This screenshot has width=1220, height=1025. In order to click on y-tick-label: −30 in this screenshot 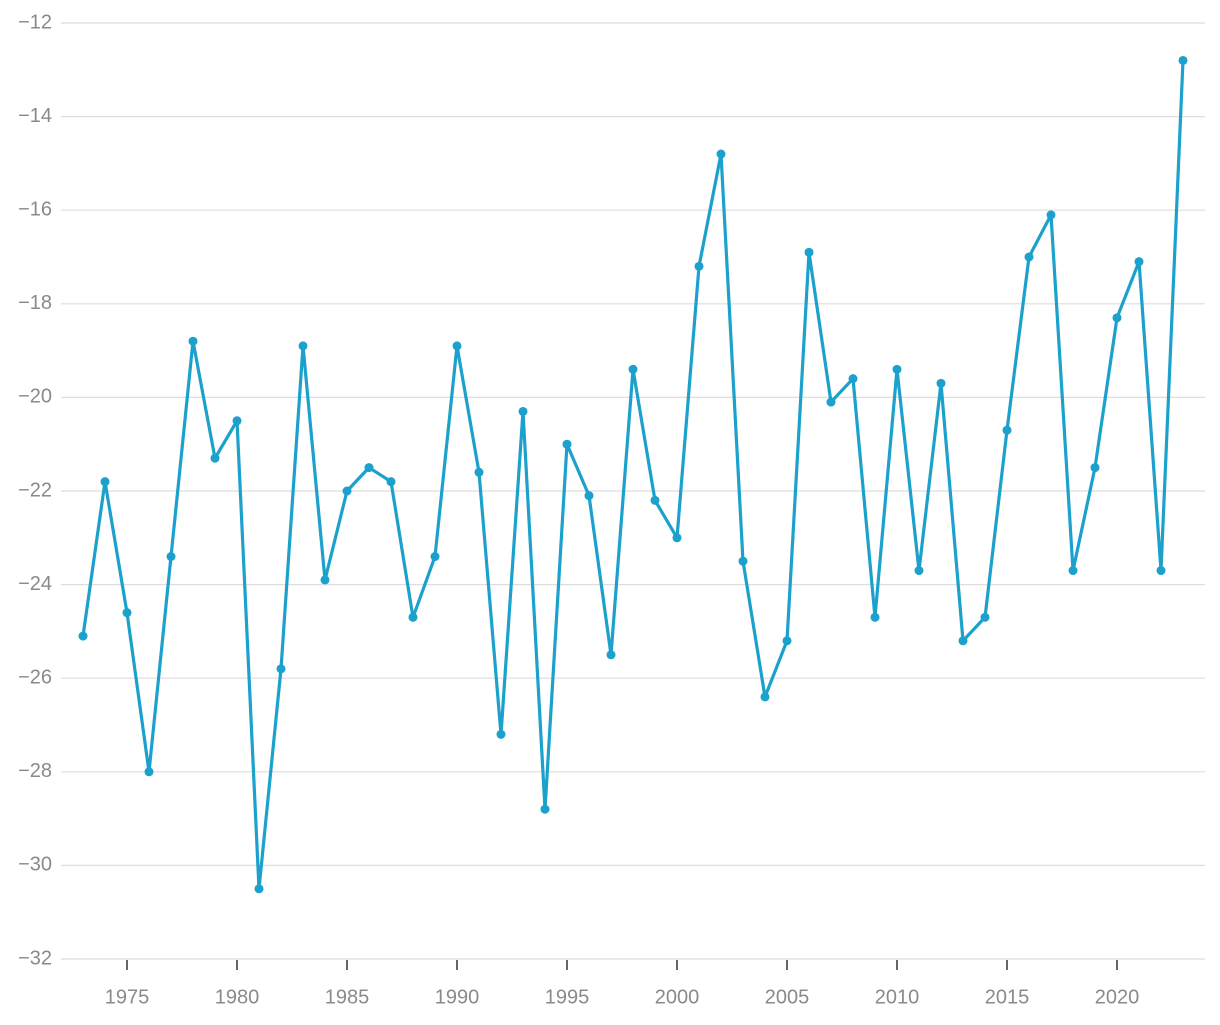, I will do `click(35, 865)`.